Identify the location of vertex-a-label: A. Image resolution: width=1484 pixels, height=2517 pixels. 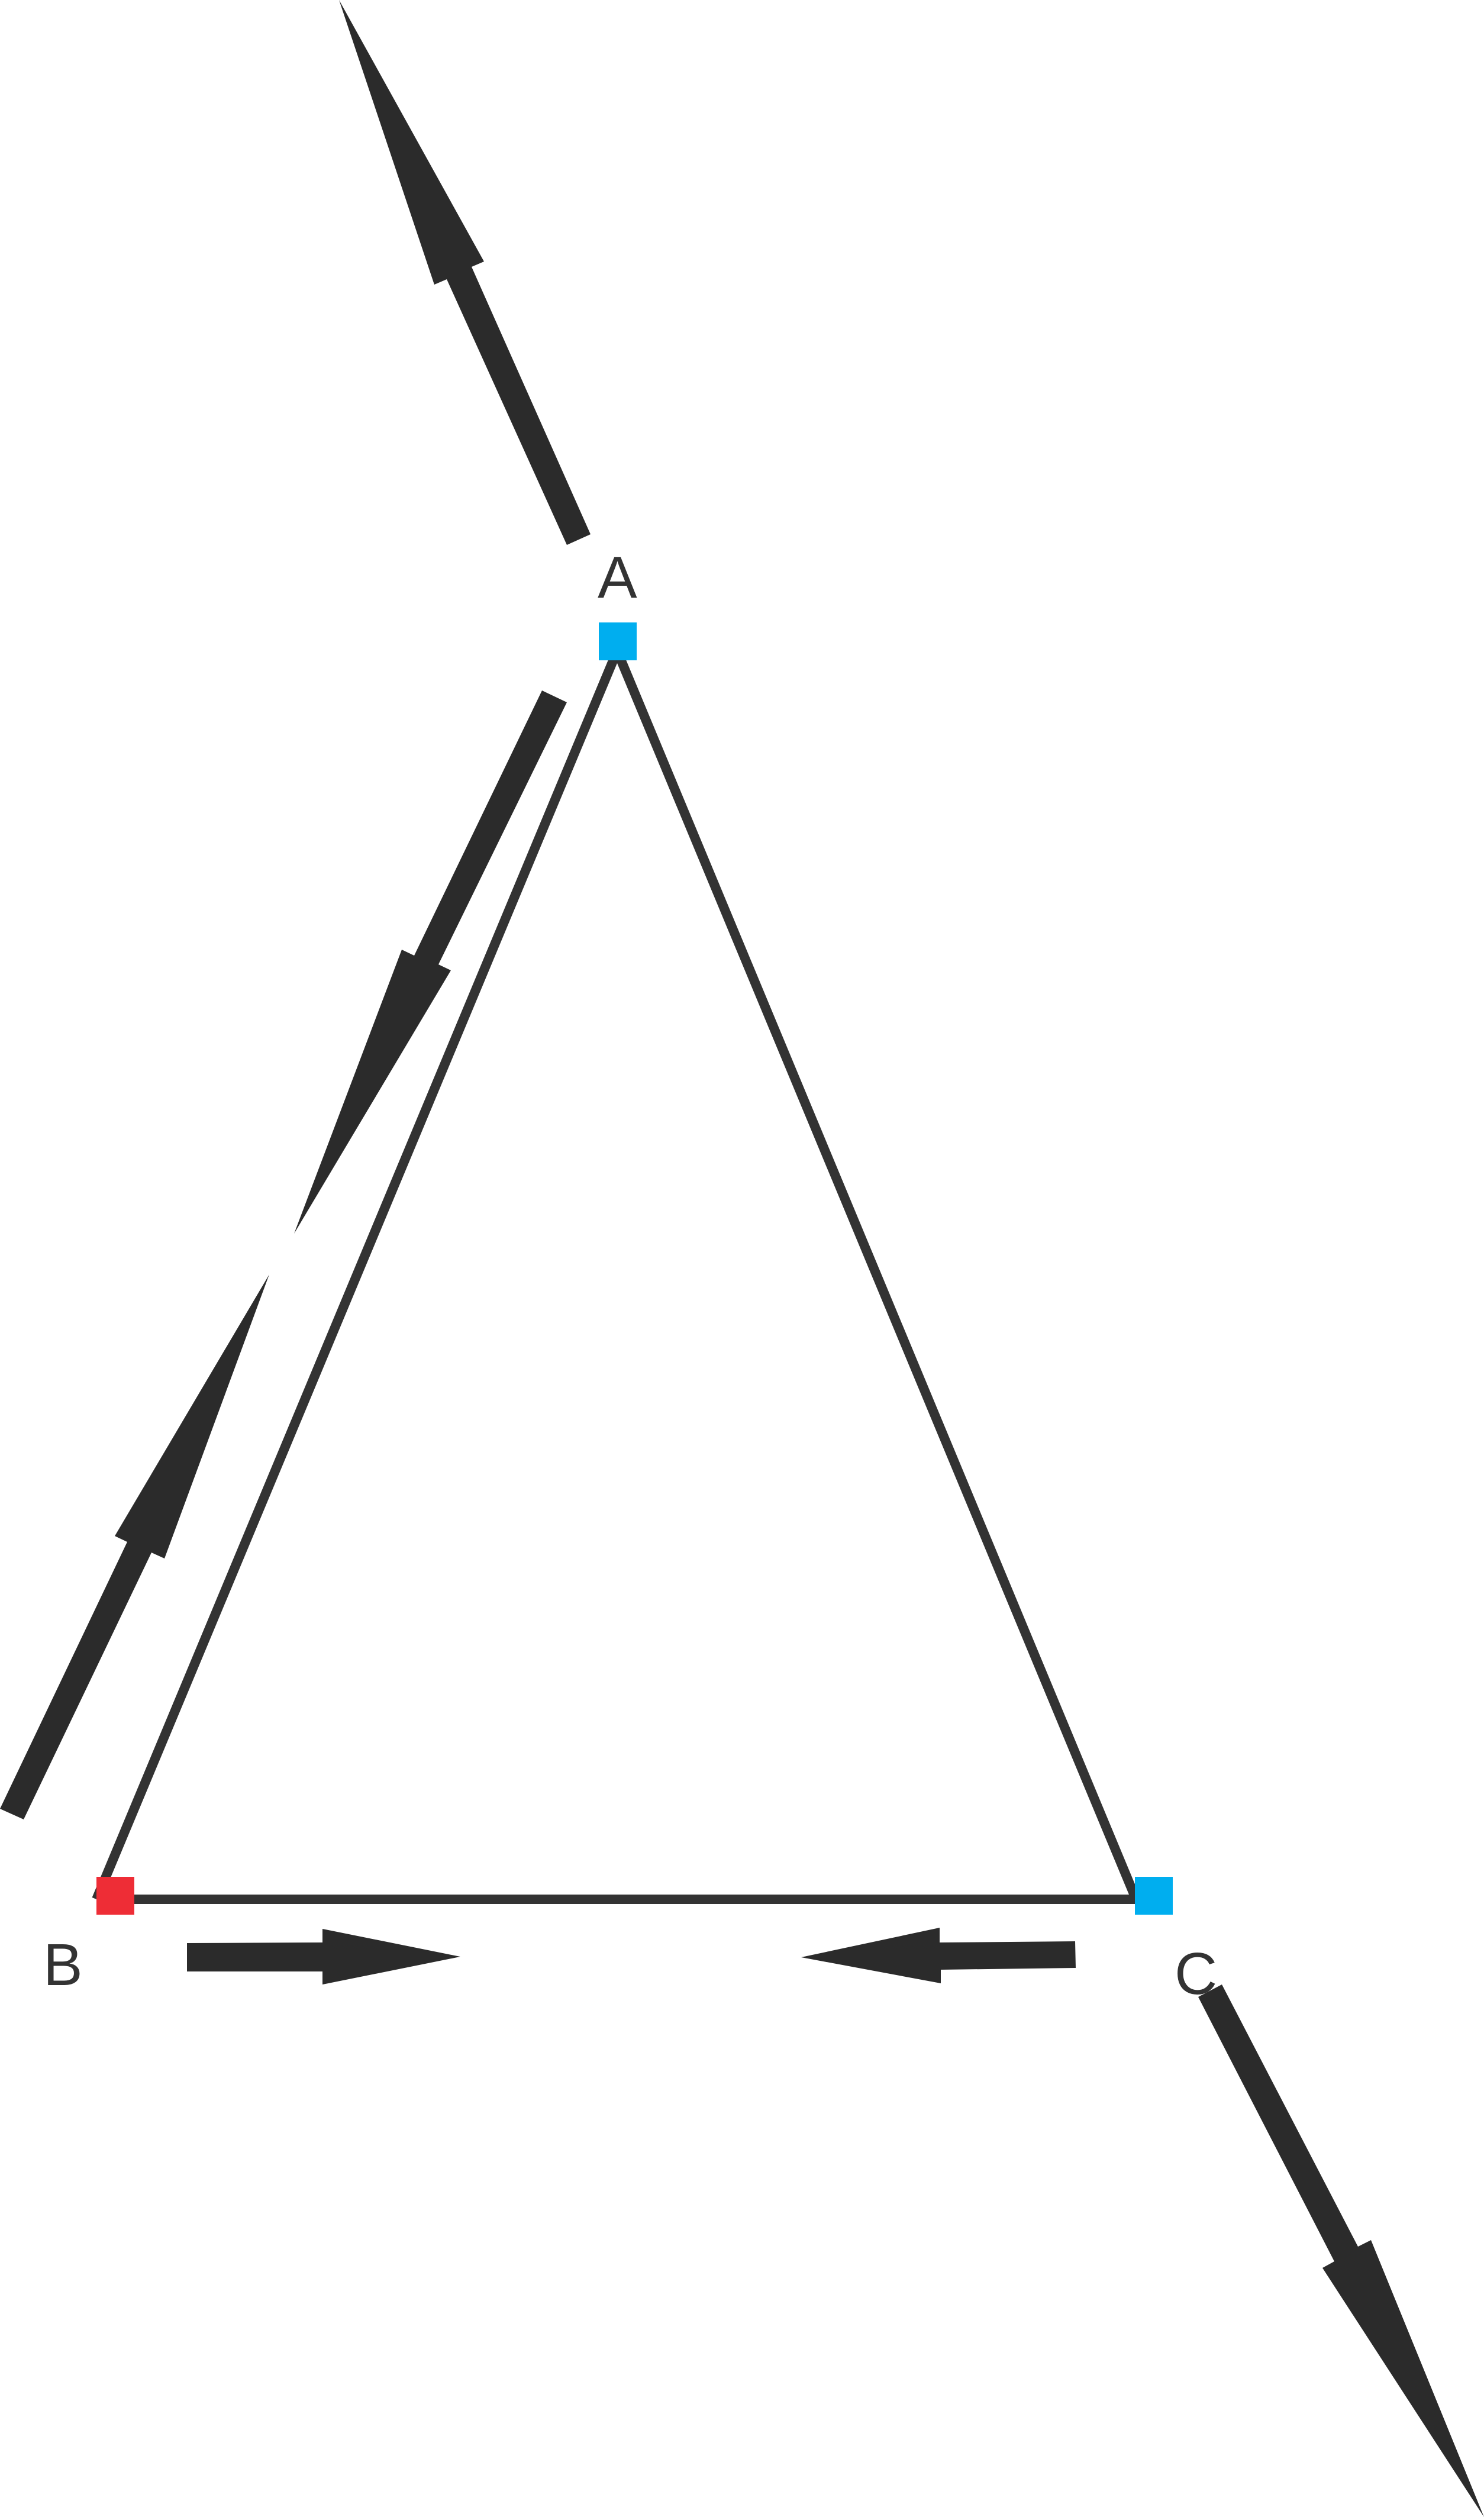
(617, 577).